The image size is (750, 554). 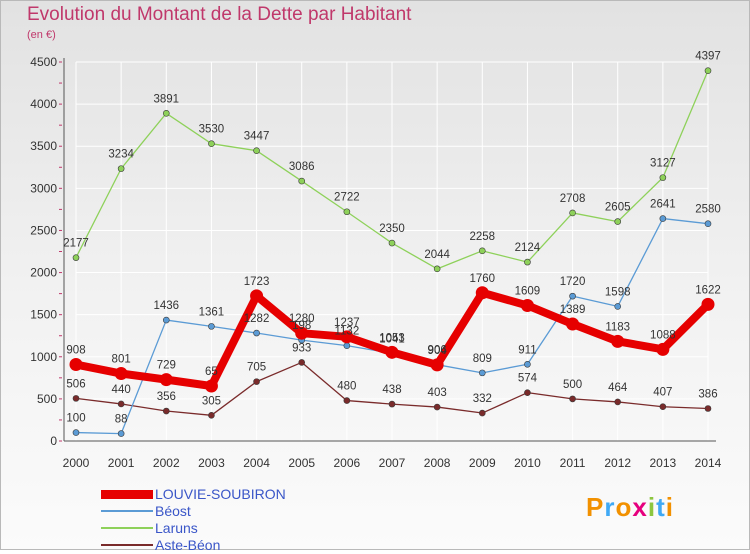 What do you see at coordinates (75, 351) in the screenshot?
I see `data-label: 908` at bounding box center [75, 351].